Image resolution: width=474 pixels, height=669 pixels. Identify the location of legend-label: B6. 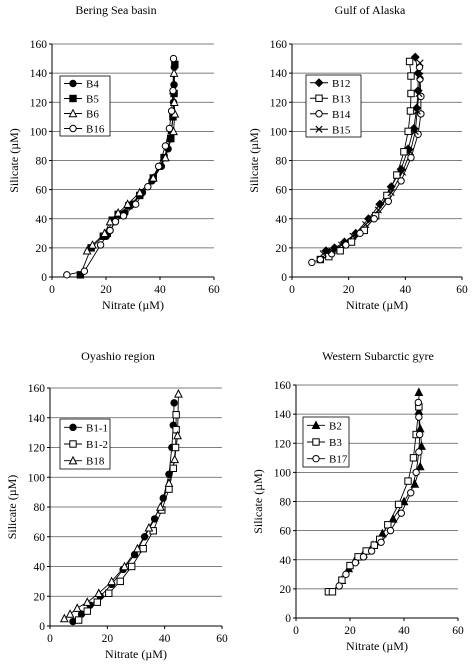
(92, 115).